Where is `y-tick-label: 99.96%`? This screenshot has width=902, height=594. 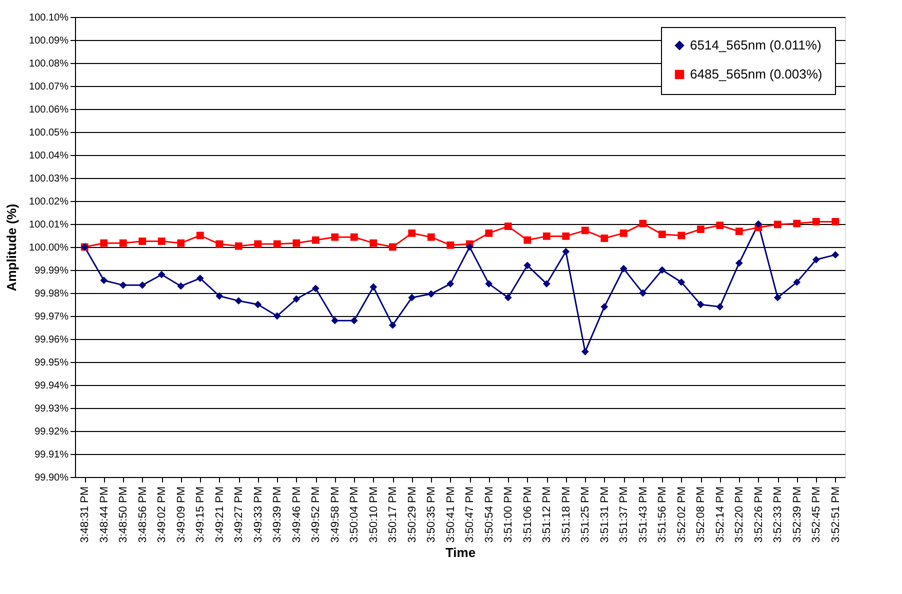
y-tick-label: 99.96% is located at coordinates (51, 340).